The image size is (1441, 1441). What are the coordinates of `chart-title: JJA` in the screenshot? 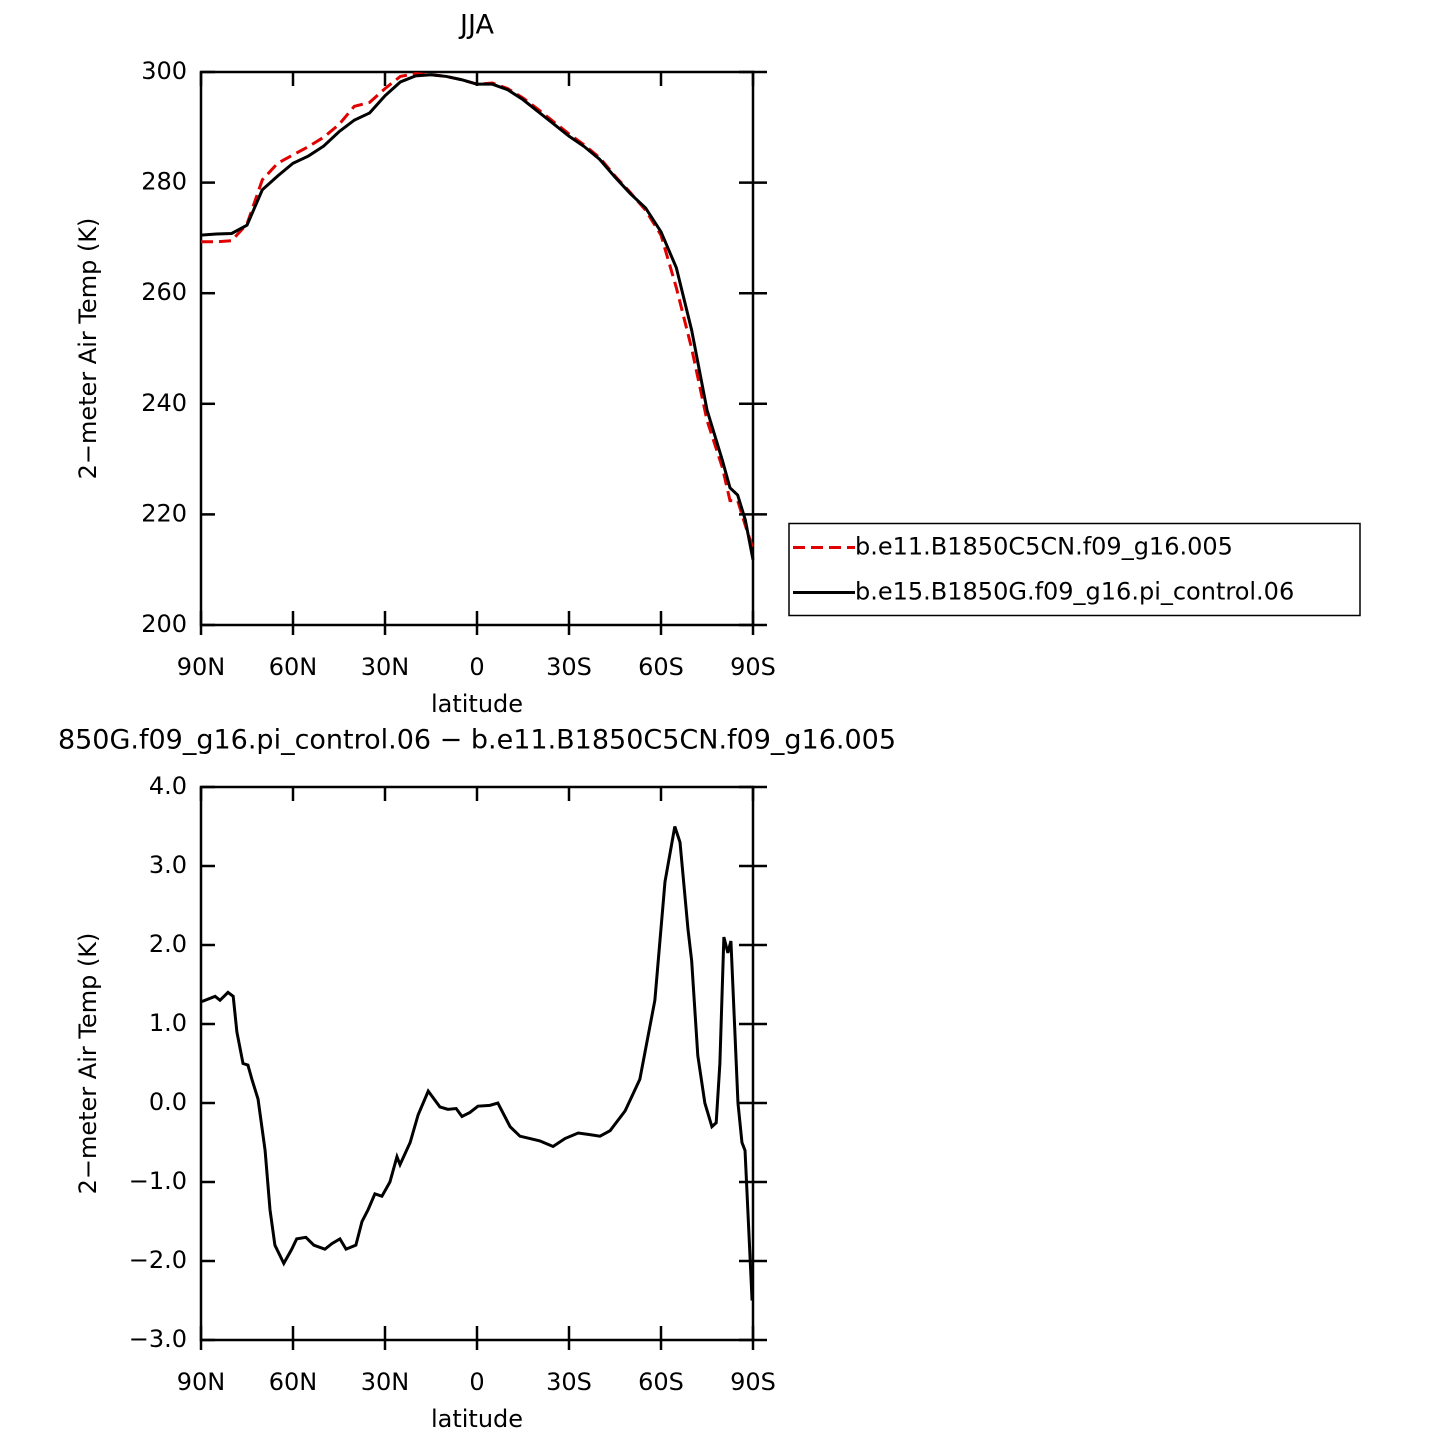 It's located at (476, 25).